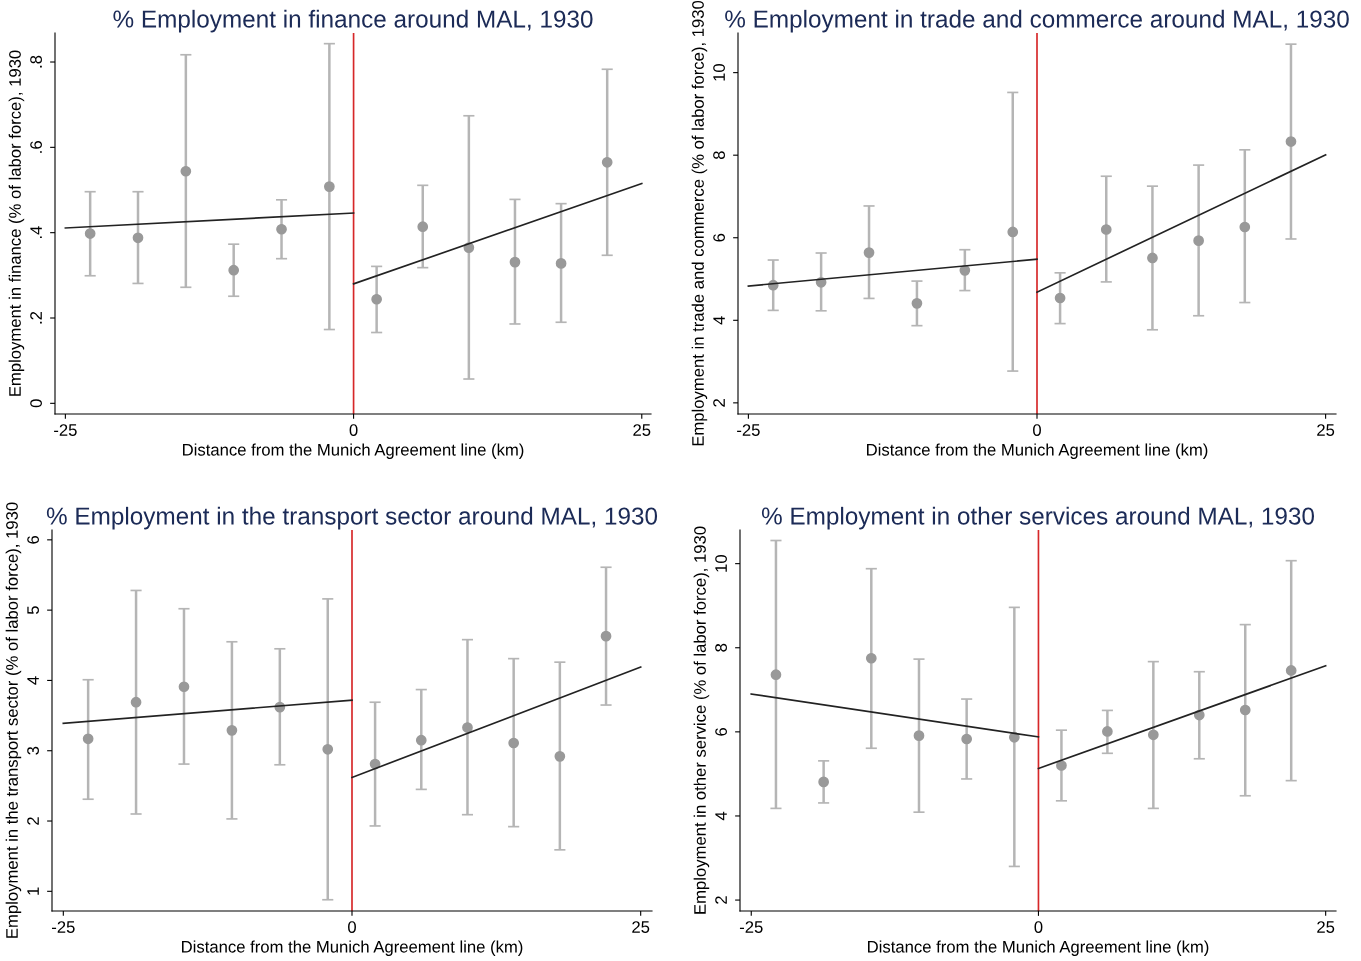 This screenshot has height=961, width=1361. What do you see at coordinates (699, 223) in the screenshot?
I see `y-axis-title: Employment in trade and commerce (% of labor force), 1930` at bounding box center [699, 223].